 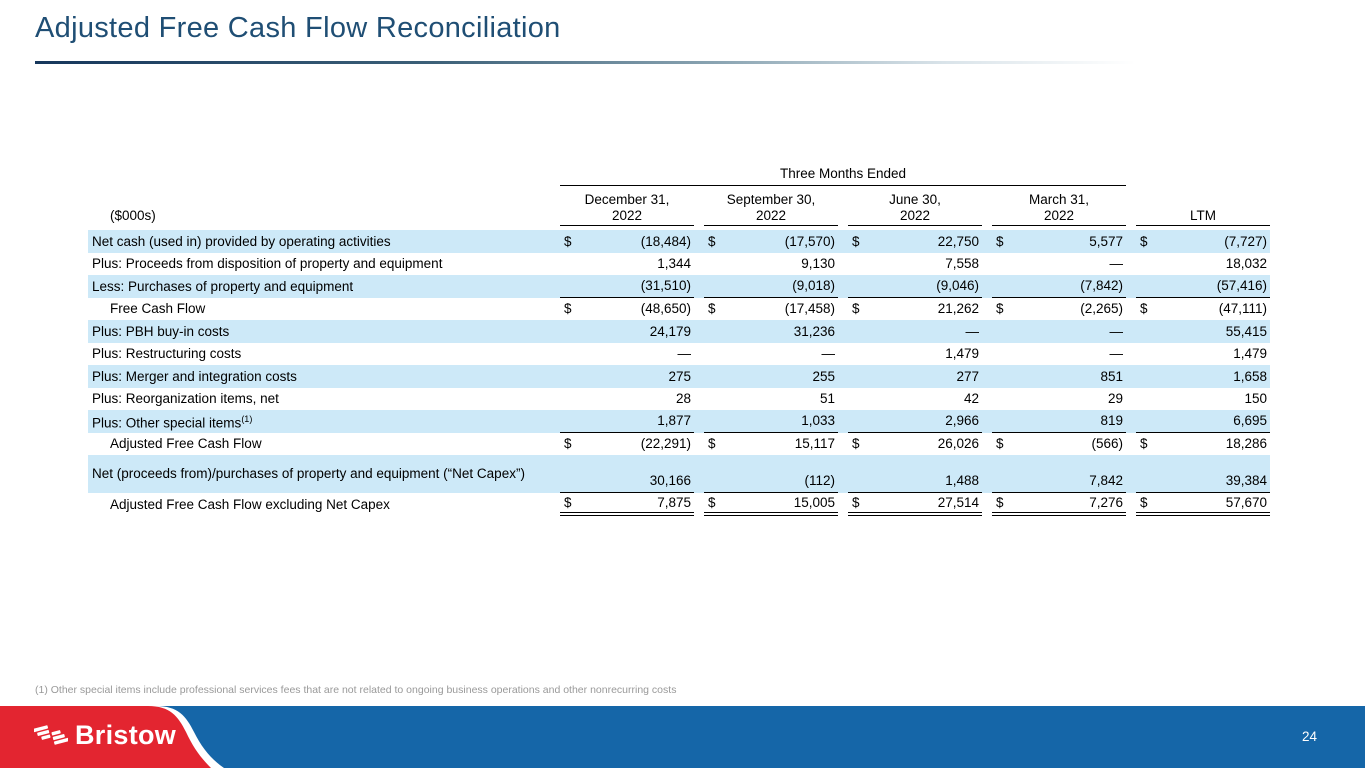 I want to click on value-cell: 275, so click(x=627, y=376).